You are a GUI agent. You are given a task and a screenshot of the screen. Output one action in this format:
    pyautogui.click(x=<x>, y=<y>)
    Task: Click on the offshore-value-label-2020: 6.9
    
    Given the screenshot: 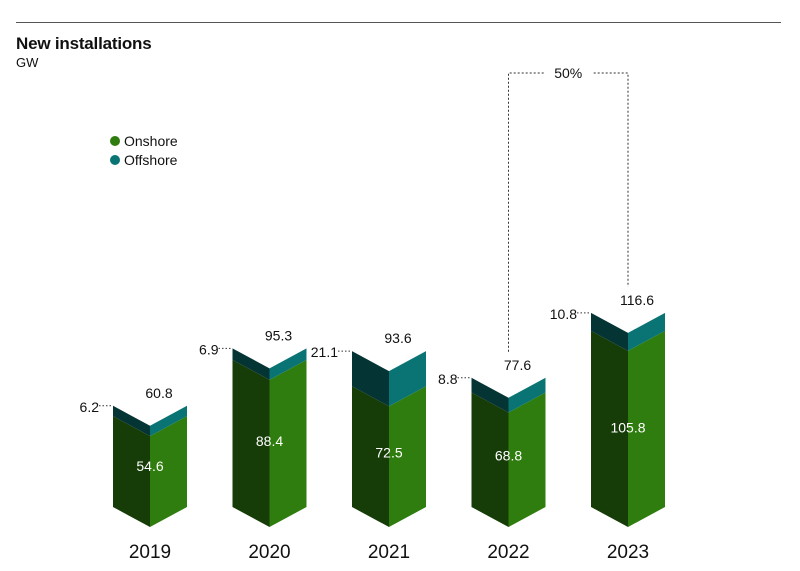 What is the action you would take?
    pyautogui.click(x=209, y=349)
    